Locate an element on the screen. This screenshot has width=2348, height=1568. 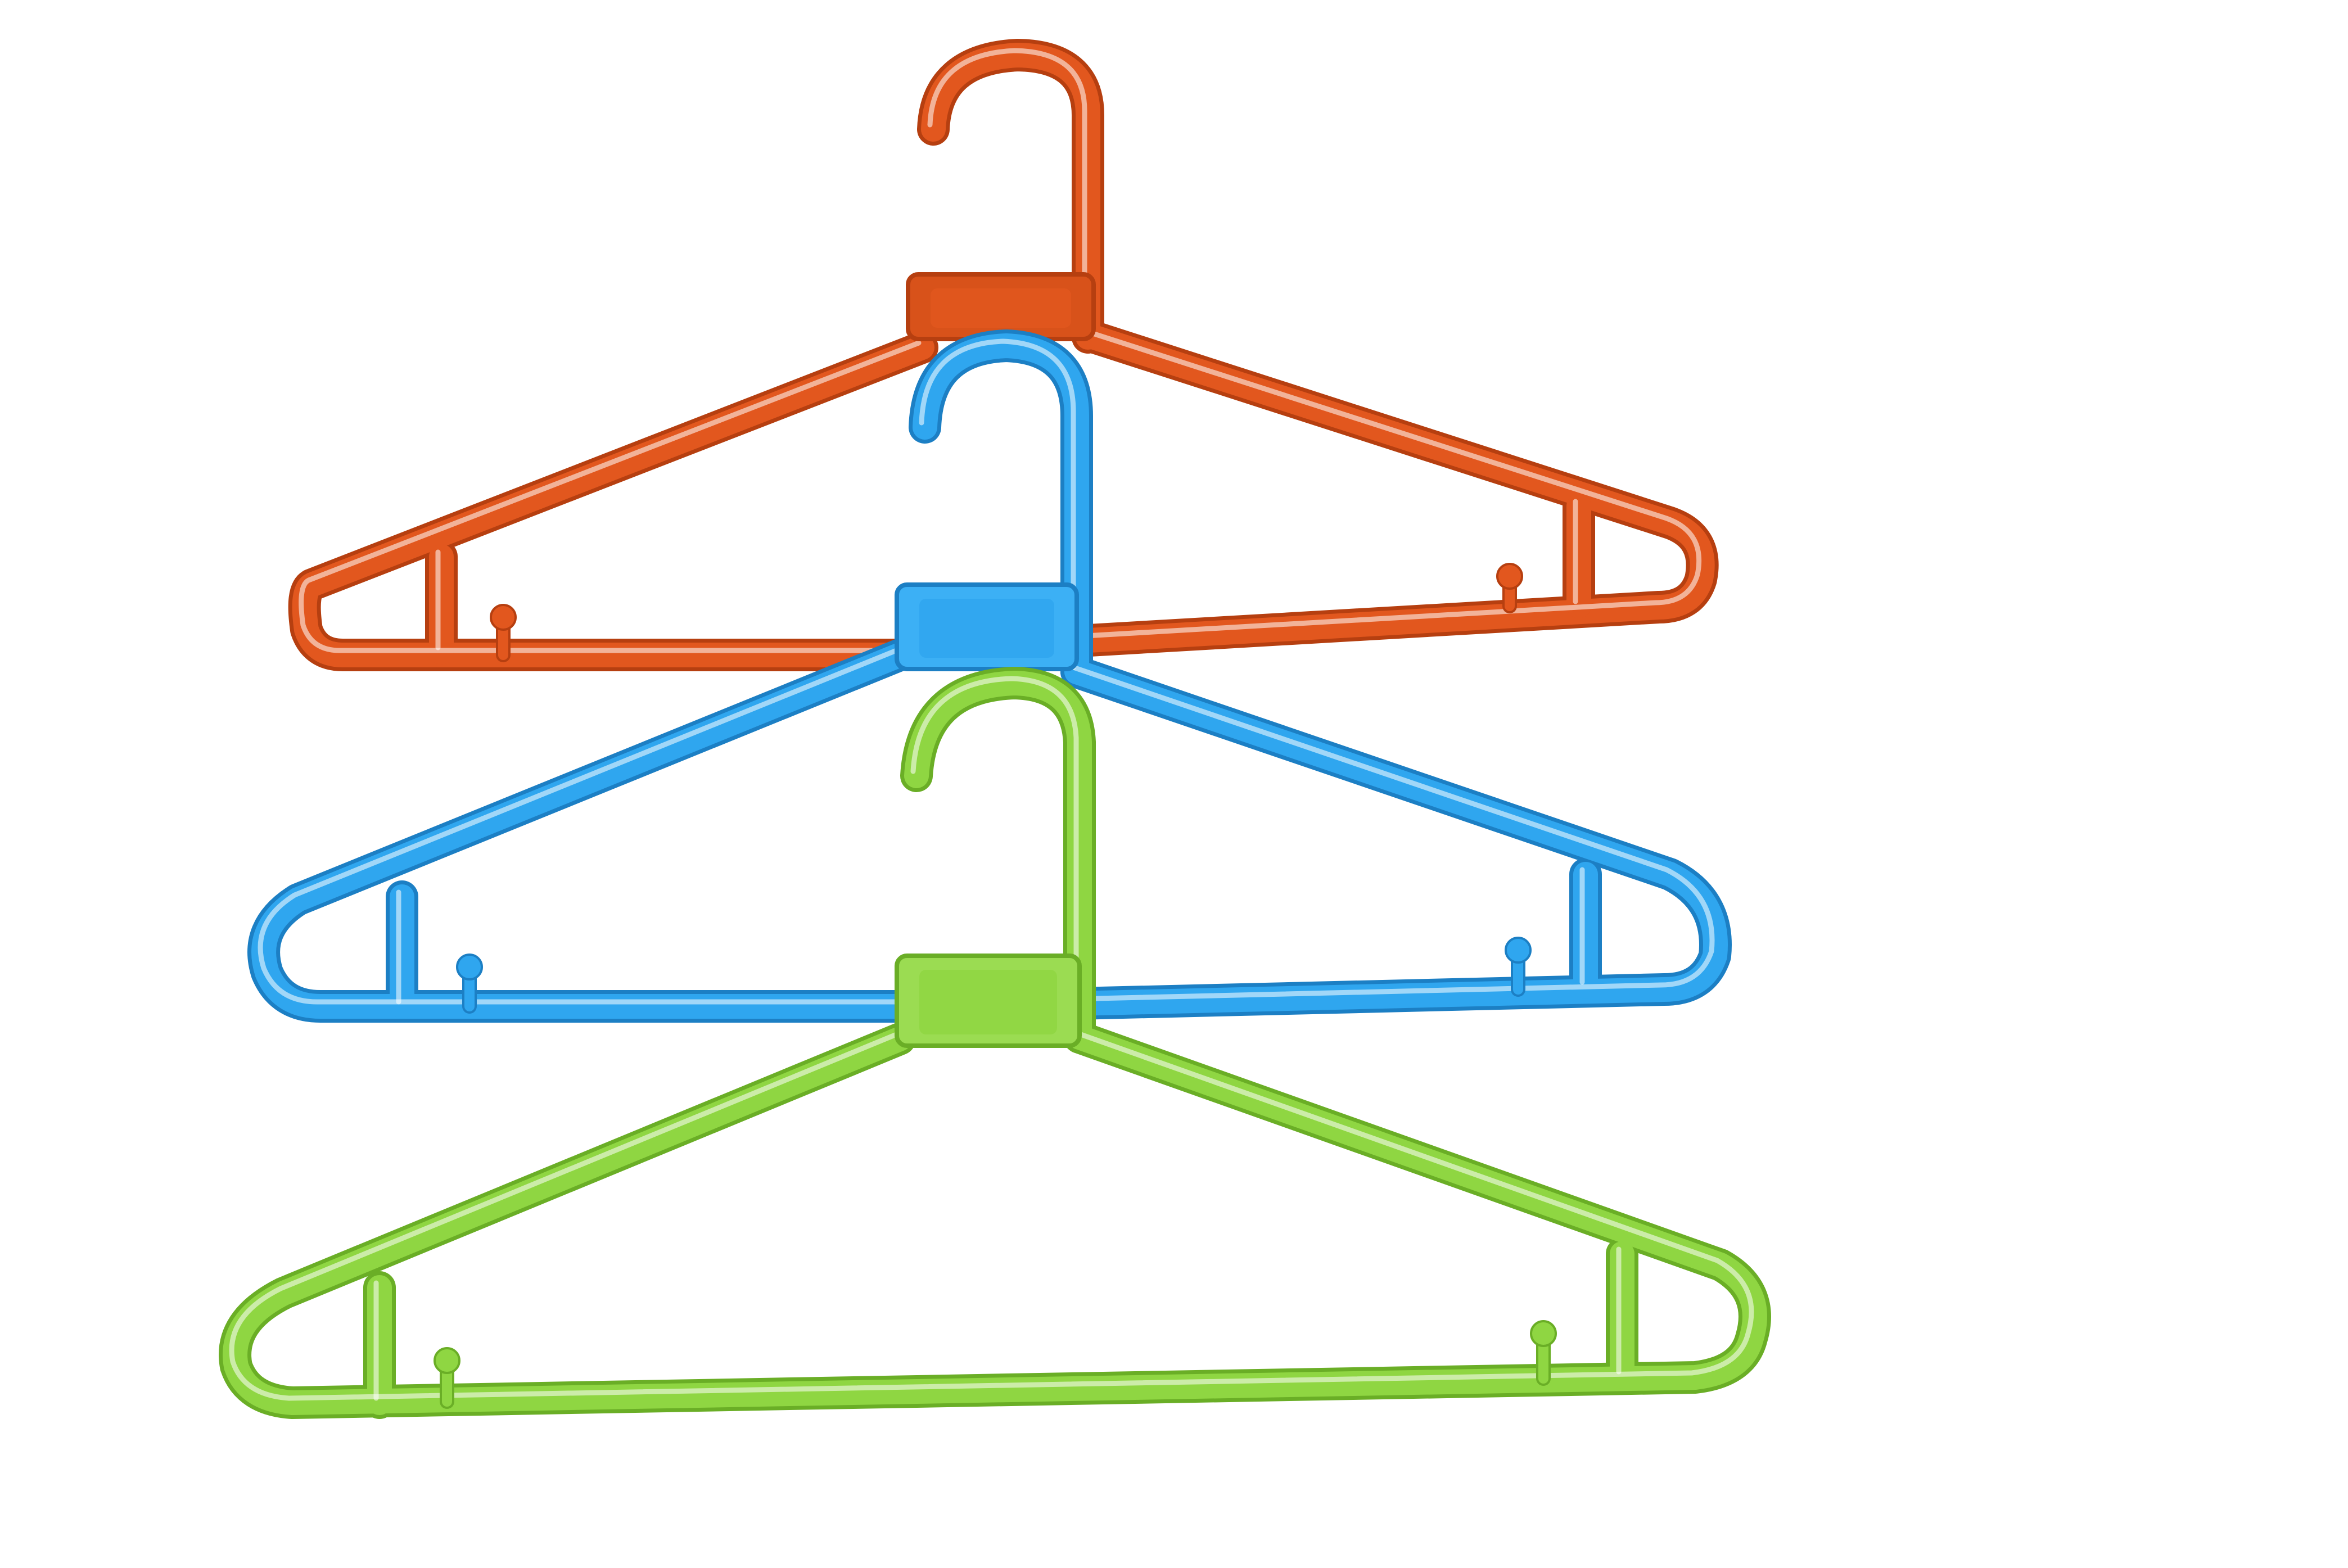
hanger-orange-plate-inset is located at coordinates (1001, 308).